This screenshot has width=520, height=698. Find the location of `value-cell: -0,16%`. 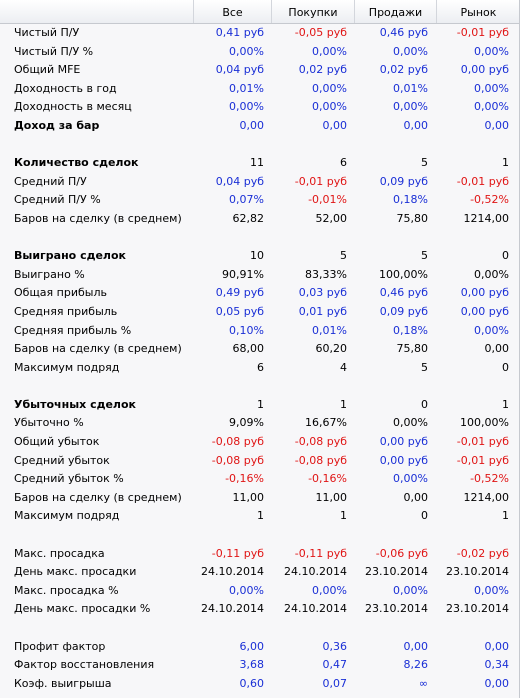

value-cell: -0,16% is located at coordinates (327, 479).